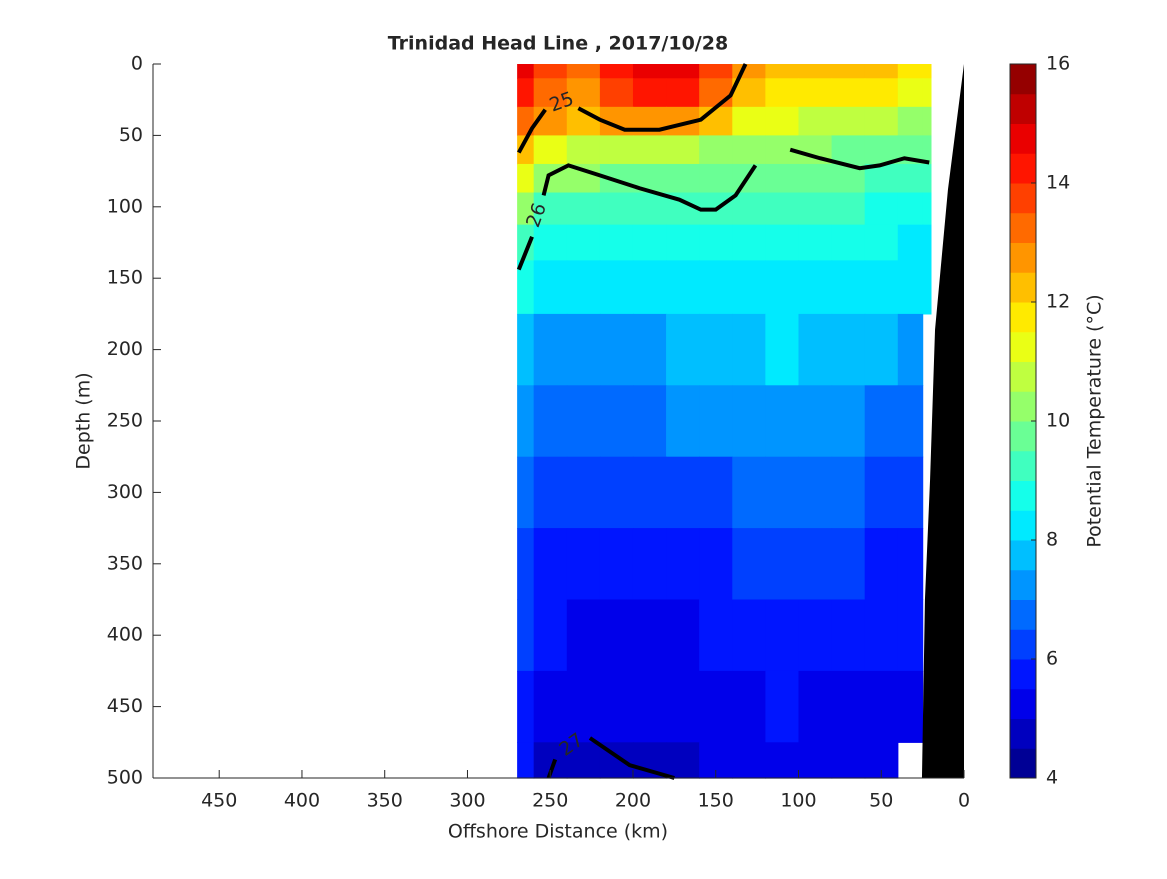 The height and width of the screenshot is (879, 1167). Describe the element at coordinates (84, 420) in the screenshot. I see `y-axis-label: Depth (m)` at that location.